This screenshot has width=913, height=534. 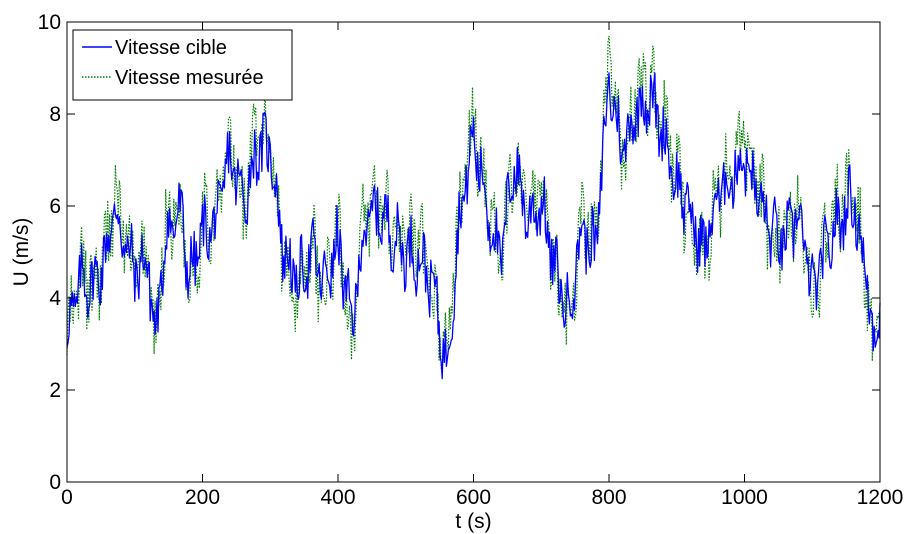 What do you see at coordinates (55, 298) in the screenshot?
I see `y-tick-label: 4` at bounding box center [55, 298].